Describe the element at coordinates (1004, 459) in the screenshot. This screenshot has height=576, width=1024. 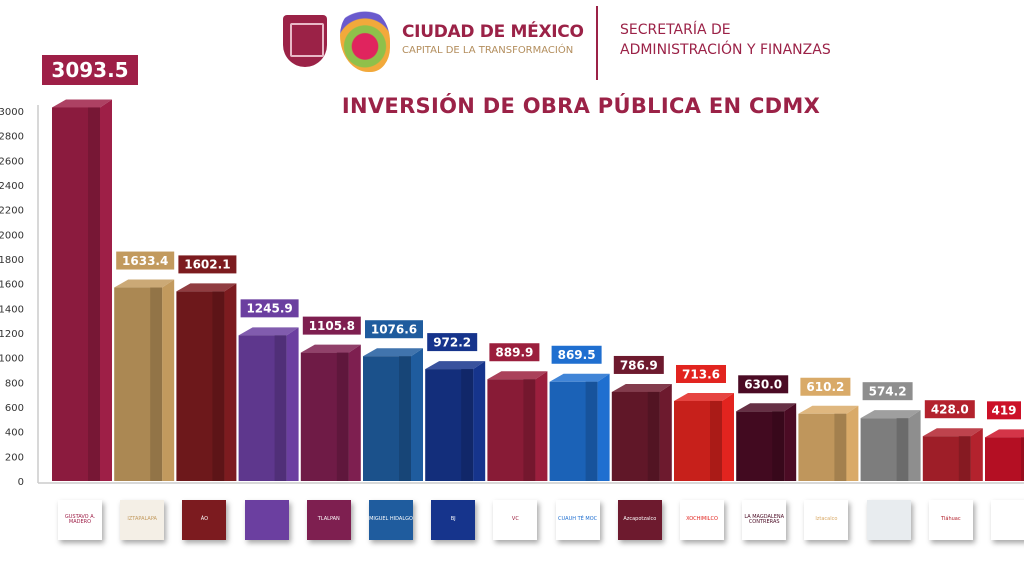
I see `bar` at that location.